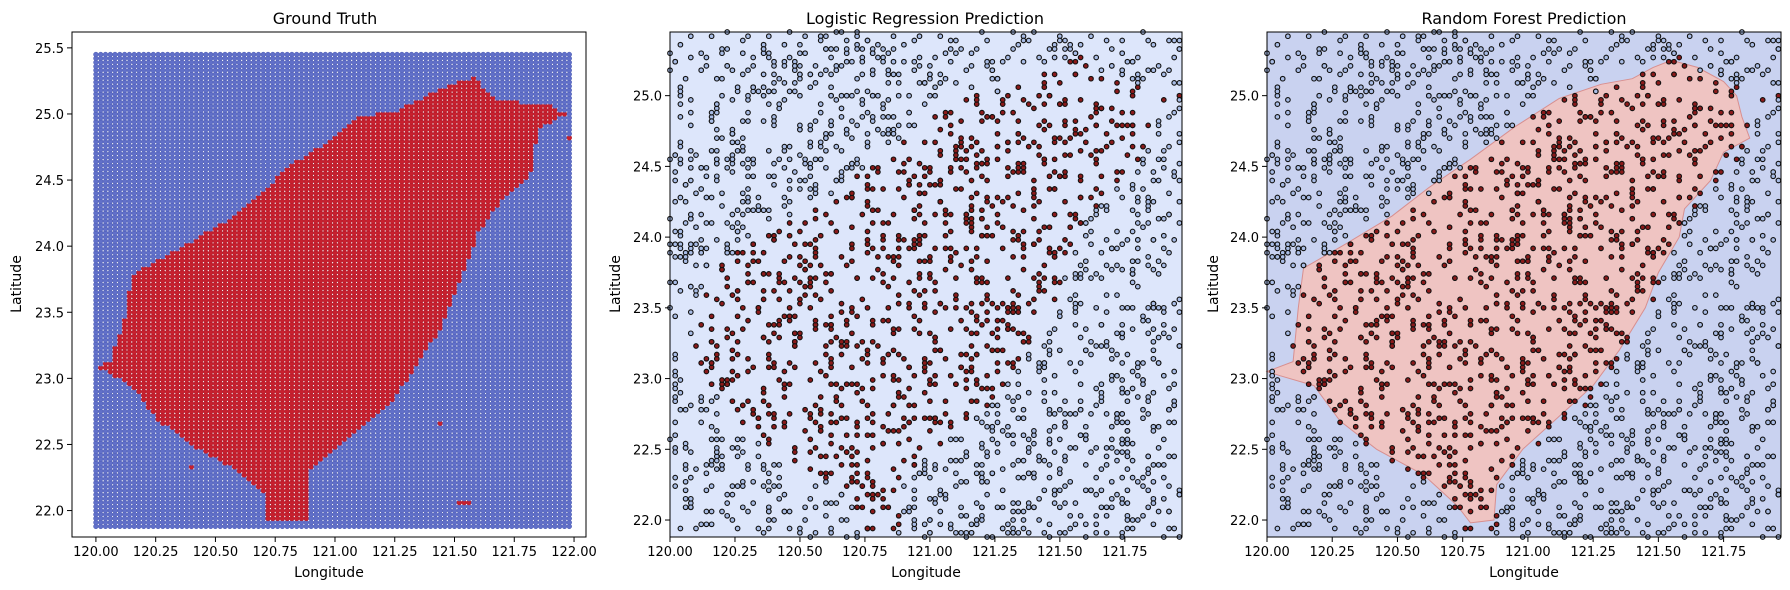 This screenshot has width=1790, height=590. What do you see at coordinates (325, 18) in the screenshot?
I see `ground-truth-title: Ground Truth` at bounding box center [325, 18].